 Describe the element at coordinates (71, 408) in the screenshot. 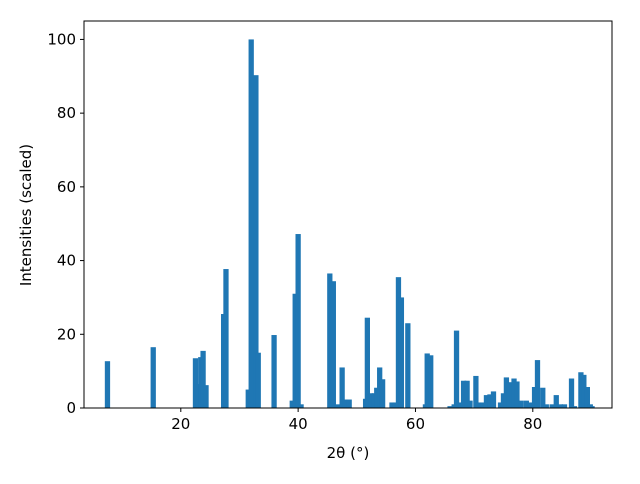

I see `y-tick-label: 0` at that location.